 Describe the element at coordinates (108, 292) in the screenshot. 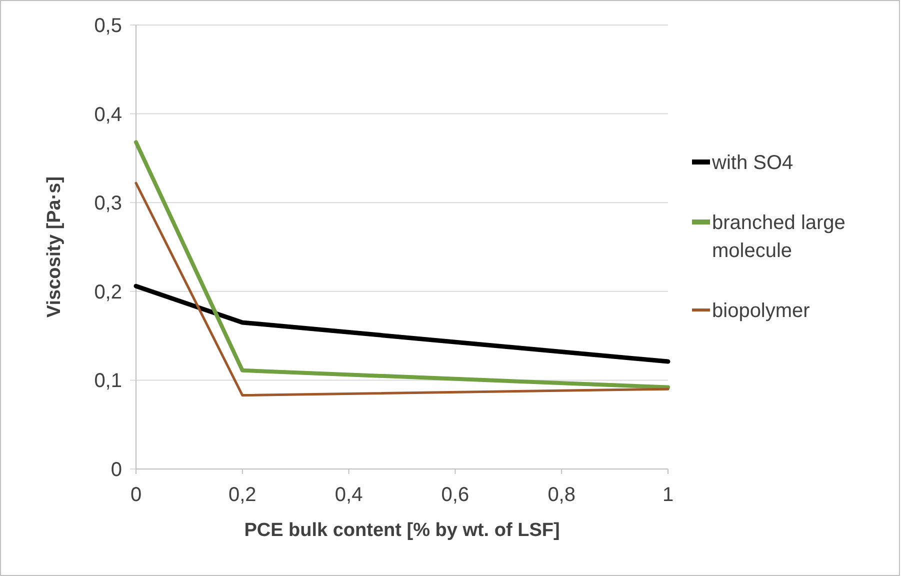

I see `y-tick-label: 0,2` at that location.